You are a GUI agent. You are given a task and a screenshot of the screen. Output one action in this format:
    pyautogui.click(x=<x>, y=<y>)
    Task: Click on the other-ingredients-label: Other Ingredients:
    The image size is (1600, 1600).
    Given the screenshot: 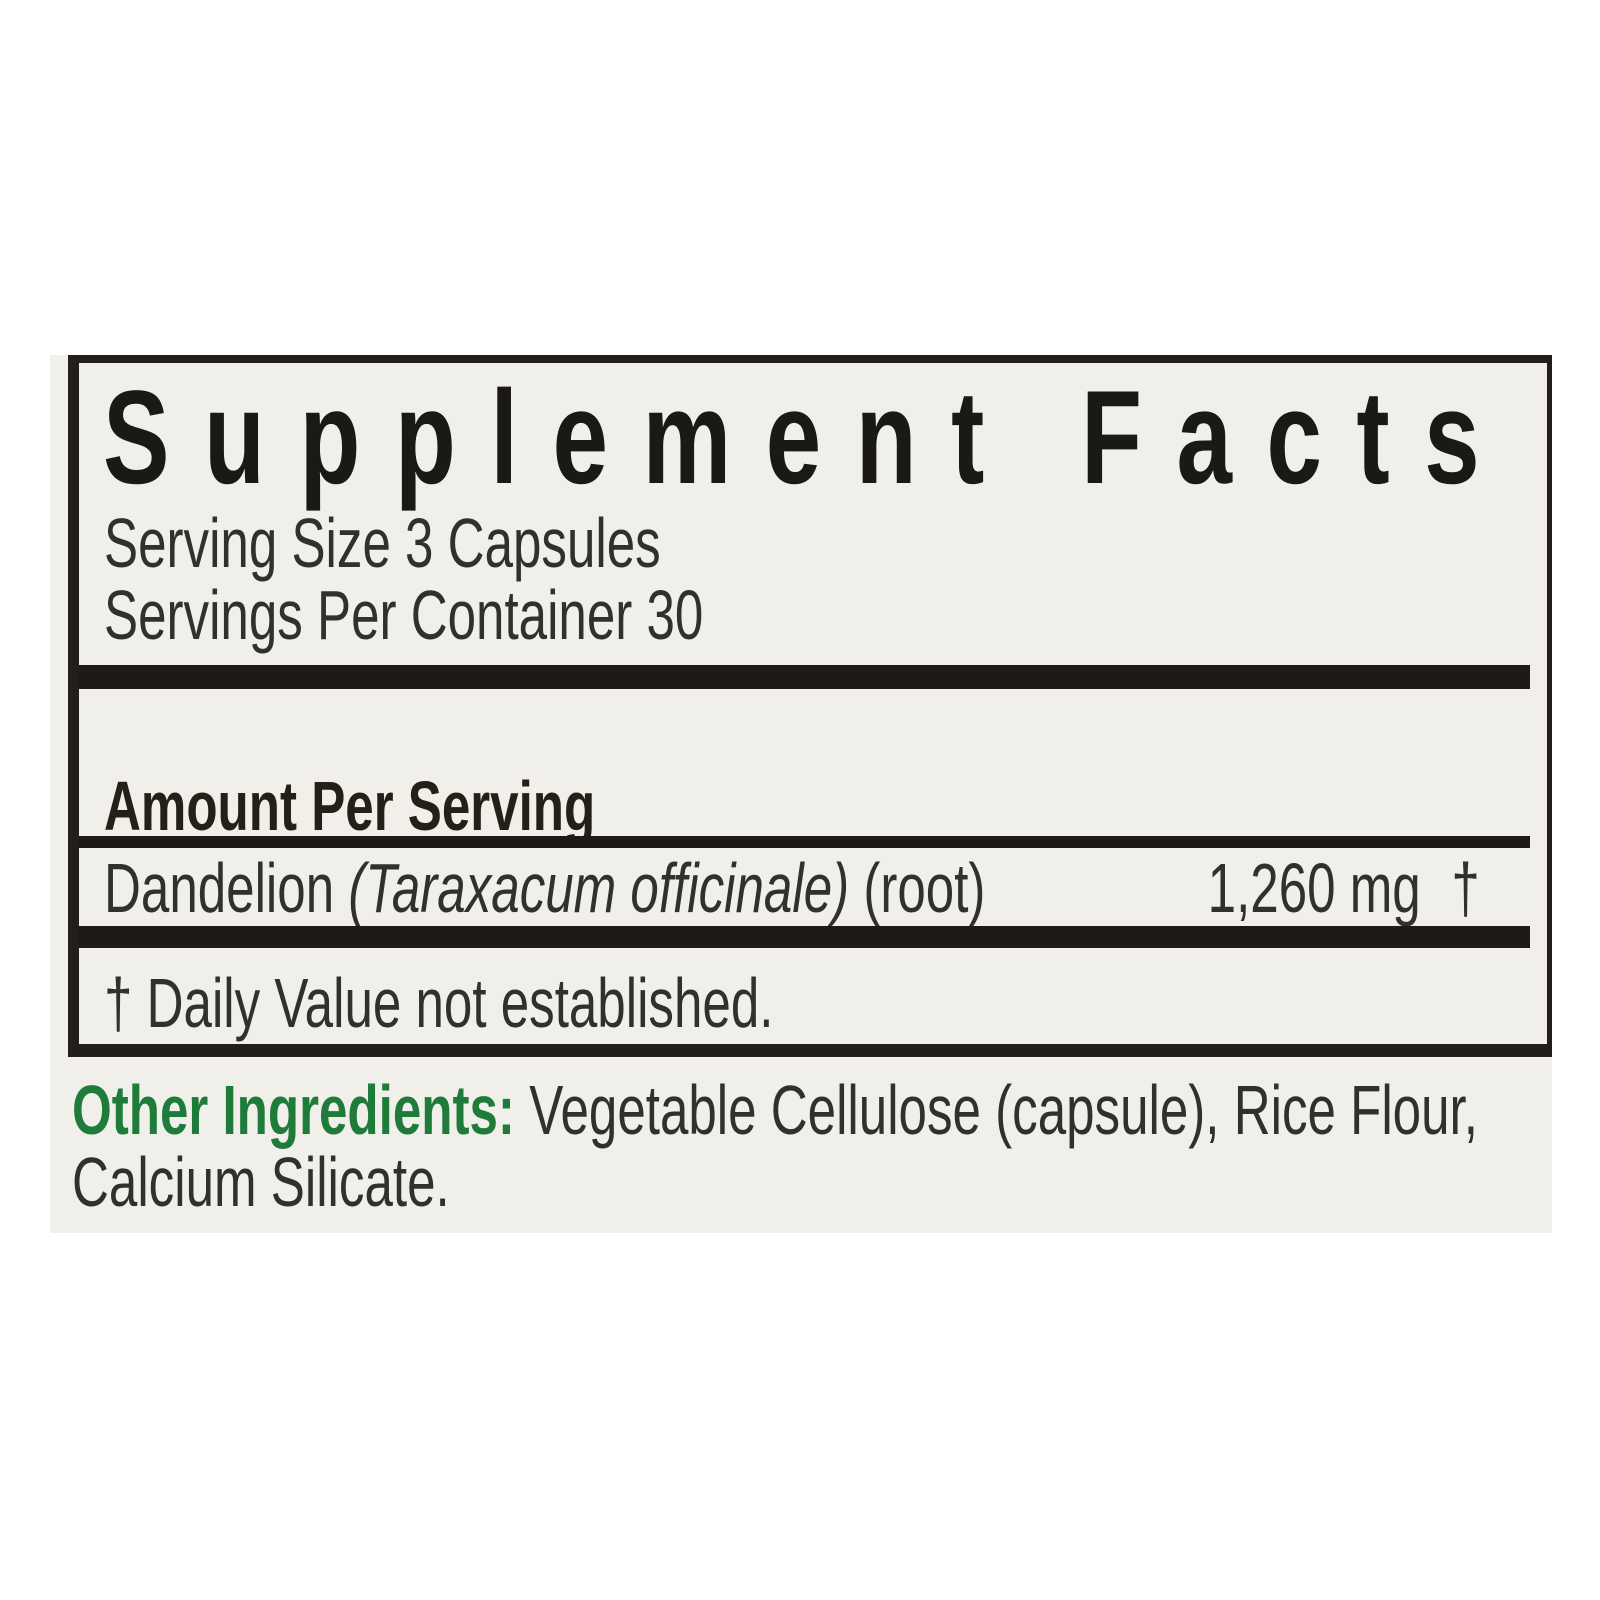 What is the action you would take?
    pyautogui.click(x=293, y=1110)
    